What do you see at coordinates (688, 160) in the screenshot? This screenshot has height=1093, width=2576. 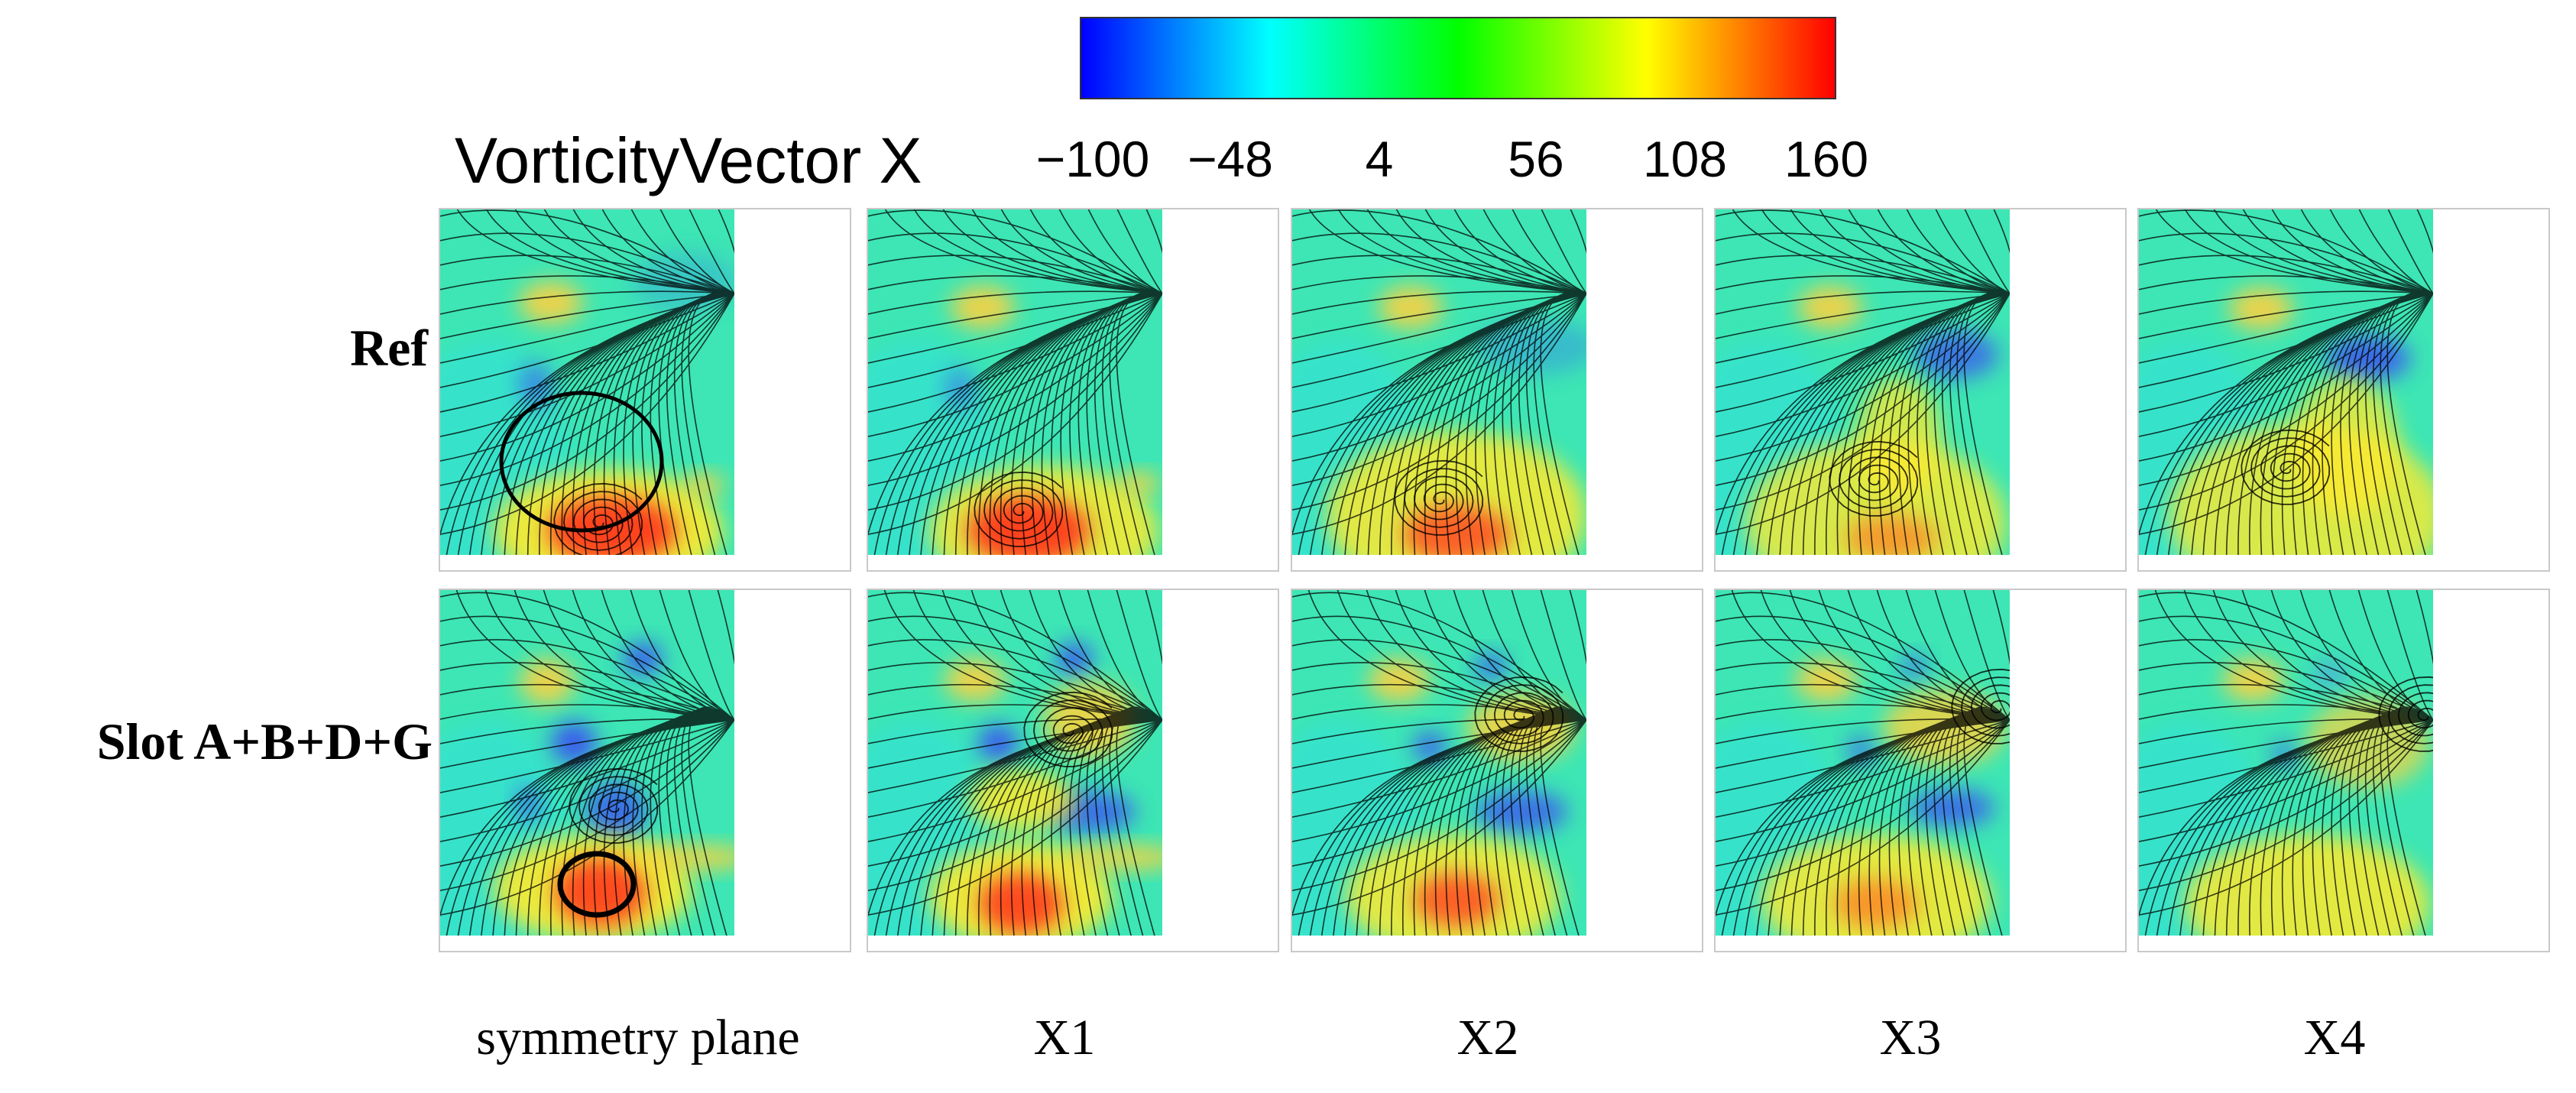 I see `colorbar-title: VorticityVector X` at bounding box center [688, 160].